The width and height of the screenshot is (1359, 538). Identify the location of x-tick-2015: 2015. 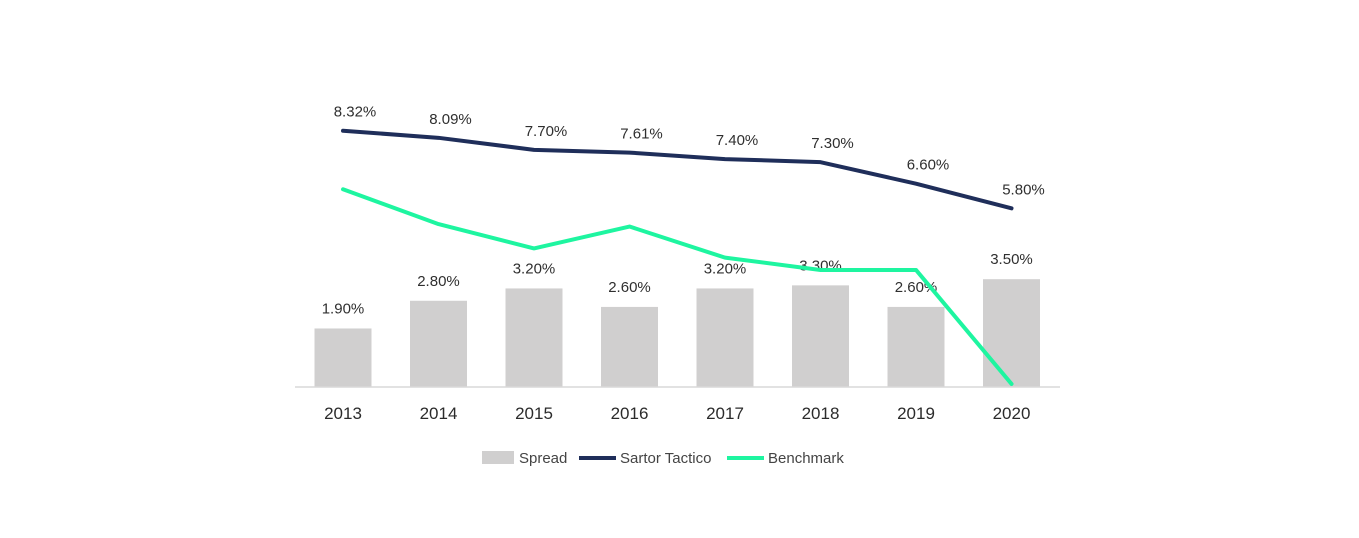
(534, 413).